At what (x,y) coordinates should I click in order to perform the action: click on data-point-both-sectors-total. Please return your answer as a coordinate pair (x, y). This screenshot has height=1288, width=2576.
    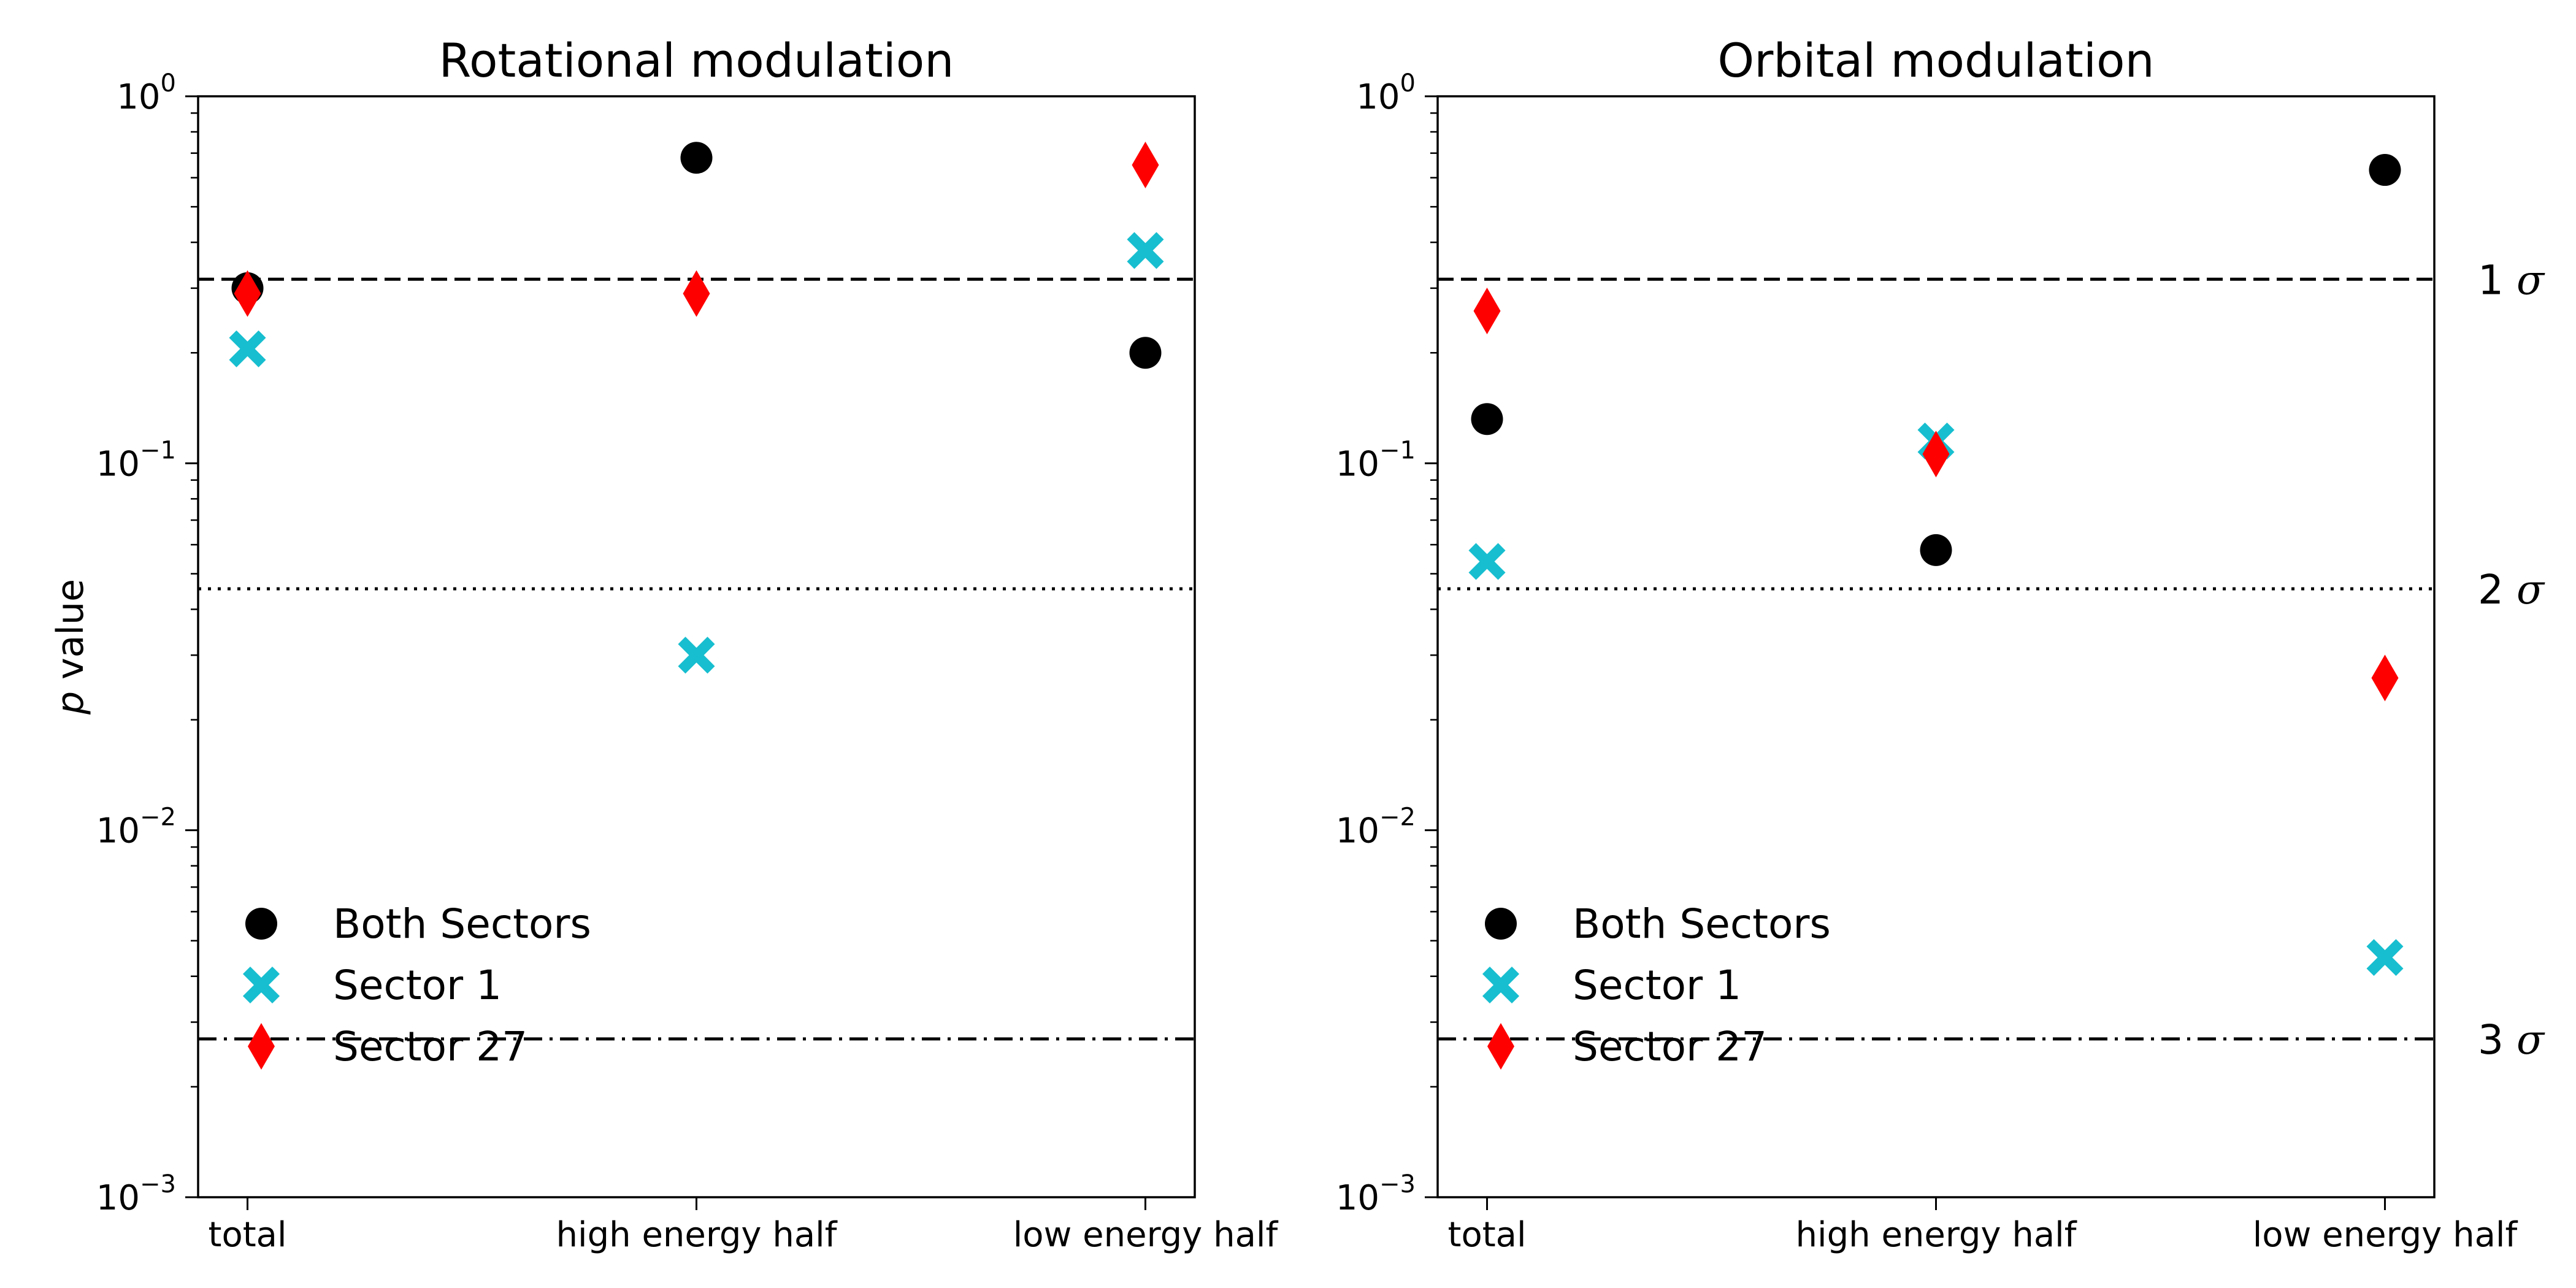
    Looking at the image, I should click on (1487, 419).